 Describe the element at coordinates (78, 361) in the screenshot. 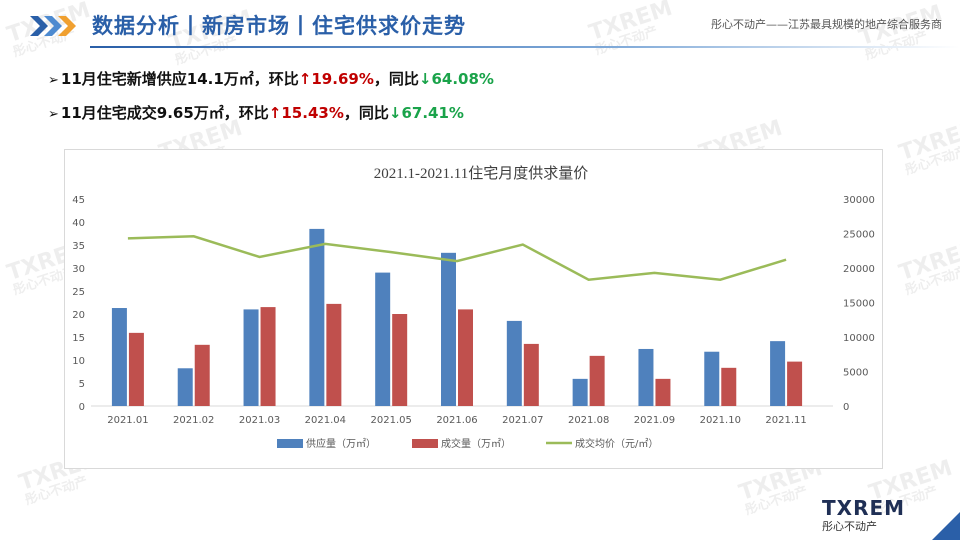

I see `left-axis-tick-label: 10` at that location.